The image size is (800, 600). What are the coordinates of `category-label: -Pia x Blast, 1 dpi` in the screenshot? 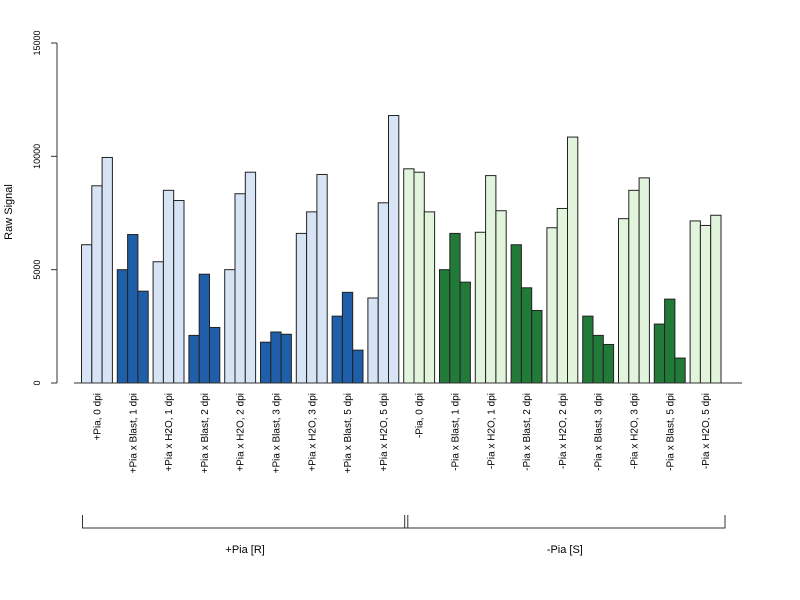 It's located at (455, 432).